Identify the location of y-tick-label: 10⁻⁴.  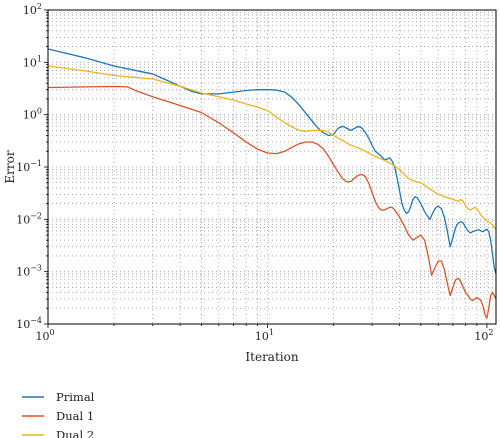
(29, 323).